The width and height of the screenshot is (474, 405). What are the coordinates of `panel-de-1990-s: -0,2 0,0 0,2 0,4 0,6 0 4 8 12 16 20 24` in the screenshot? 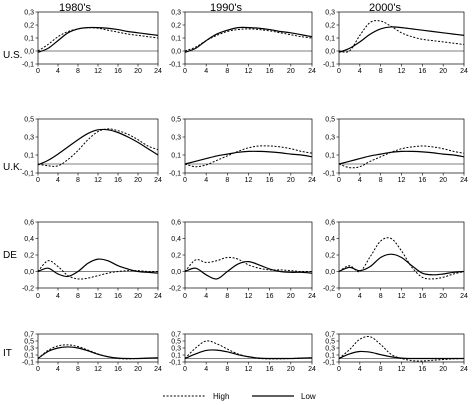 It's located at (242, 260).